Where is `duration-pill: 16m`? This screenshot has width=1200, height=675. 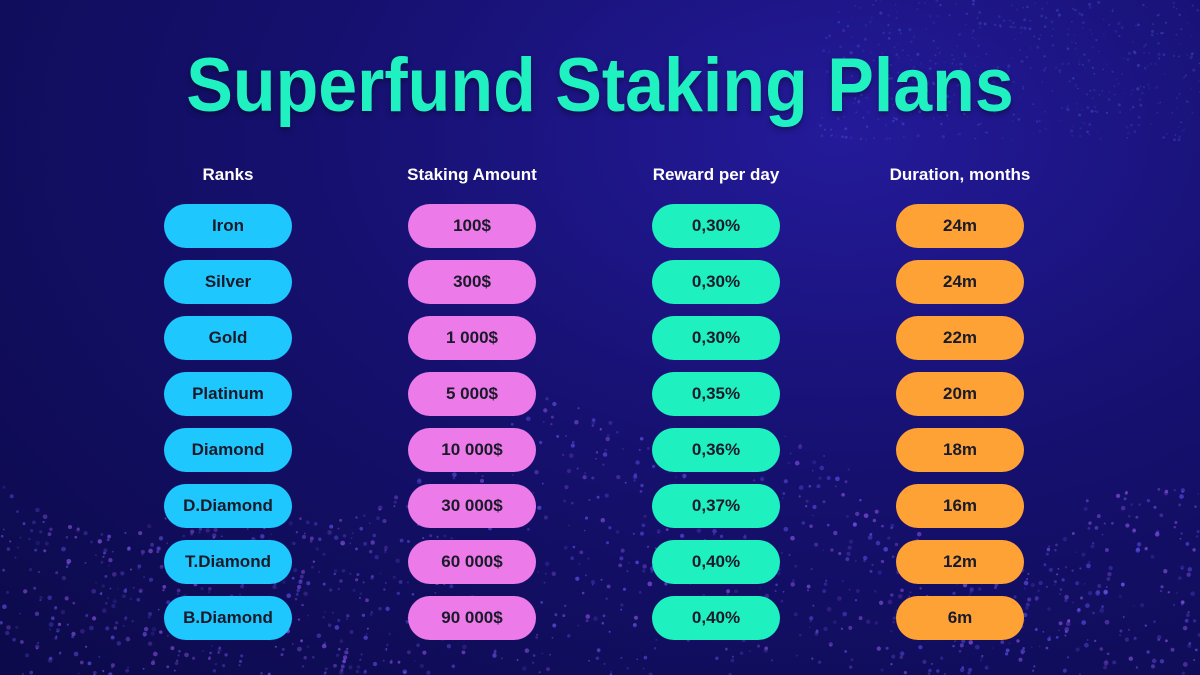
duration-pill: 16m is located at coordinates (960, 506).